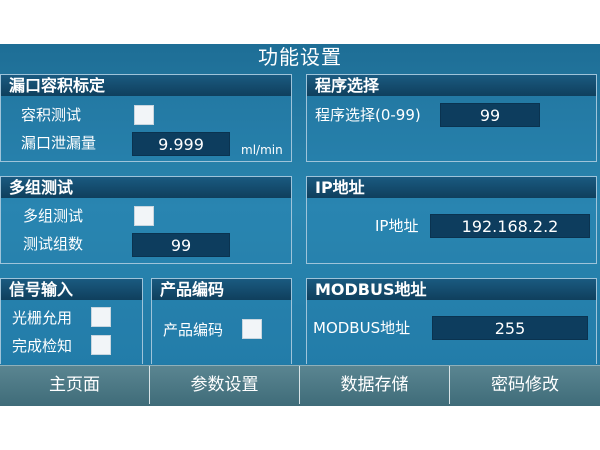 This screenshot has width=600, height=450. What do you see at coordinates (510, 328) in the screenshot?
I see `modbus-address-field: 255` at bounding box center [510, 328].